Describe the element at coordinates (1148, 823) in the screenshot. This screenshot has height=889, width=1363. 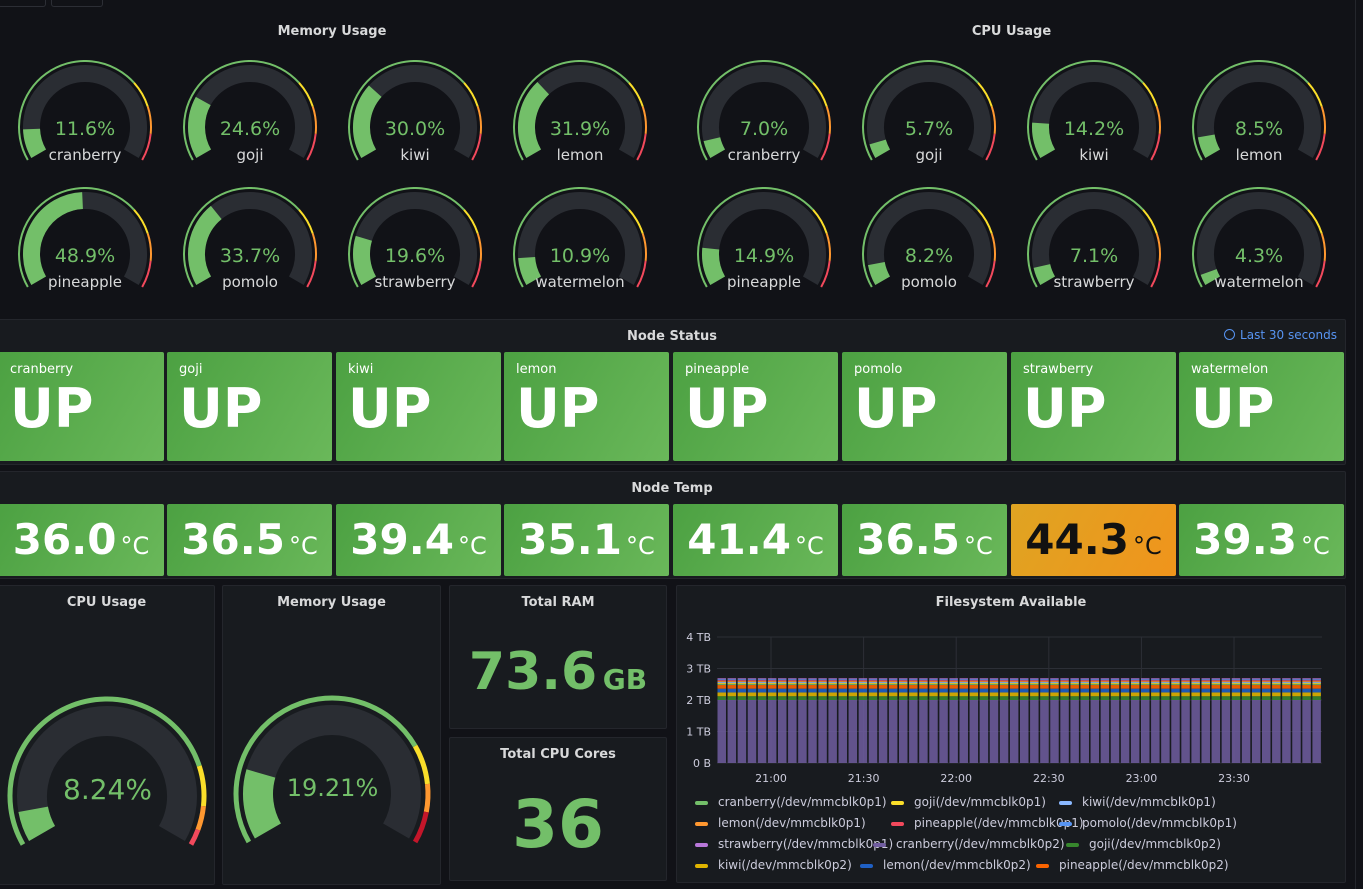
I see `legend-item: pomolo(/dev/mmcblk0p1)` at that location.